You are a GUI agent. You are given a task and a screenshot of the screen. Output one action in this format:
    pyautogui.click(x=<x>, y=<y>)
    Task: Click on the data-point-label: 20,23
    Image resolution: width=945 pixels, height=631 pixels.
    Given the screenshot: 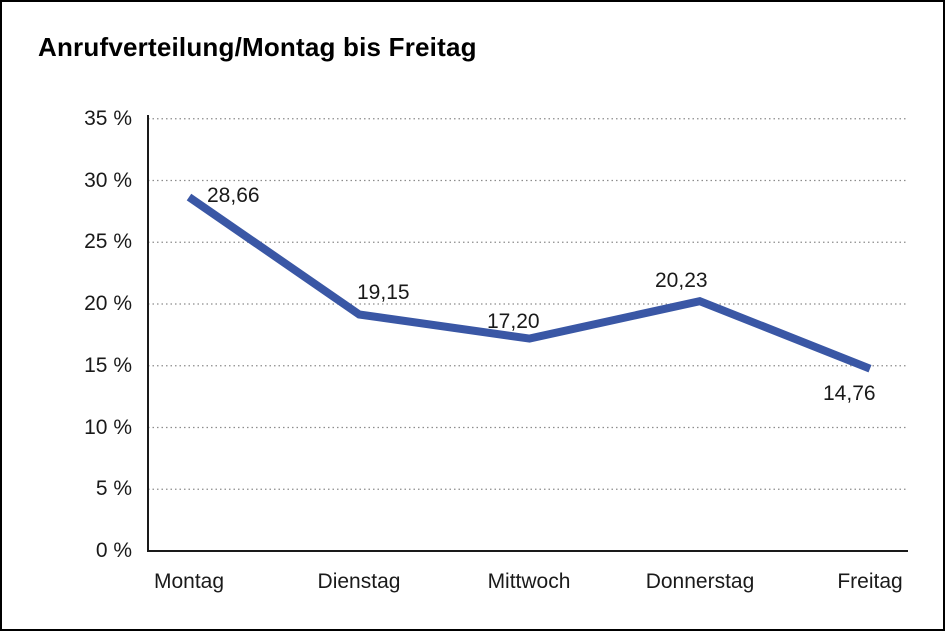 What is the action you would take?
    pyautogui.click(x=681, y=280)
    